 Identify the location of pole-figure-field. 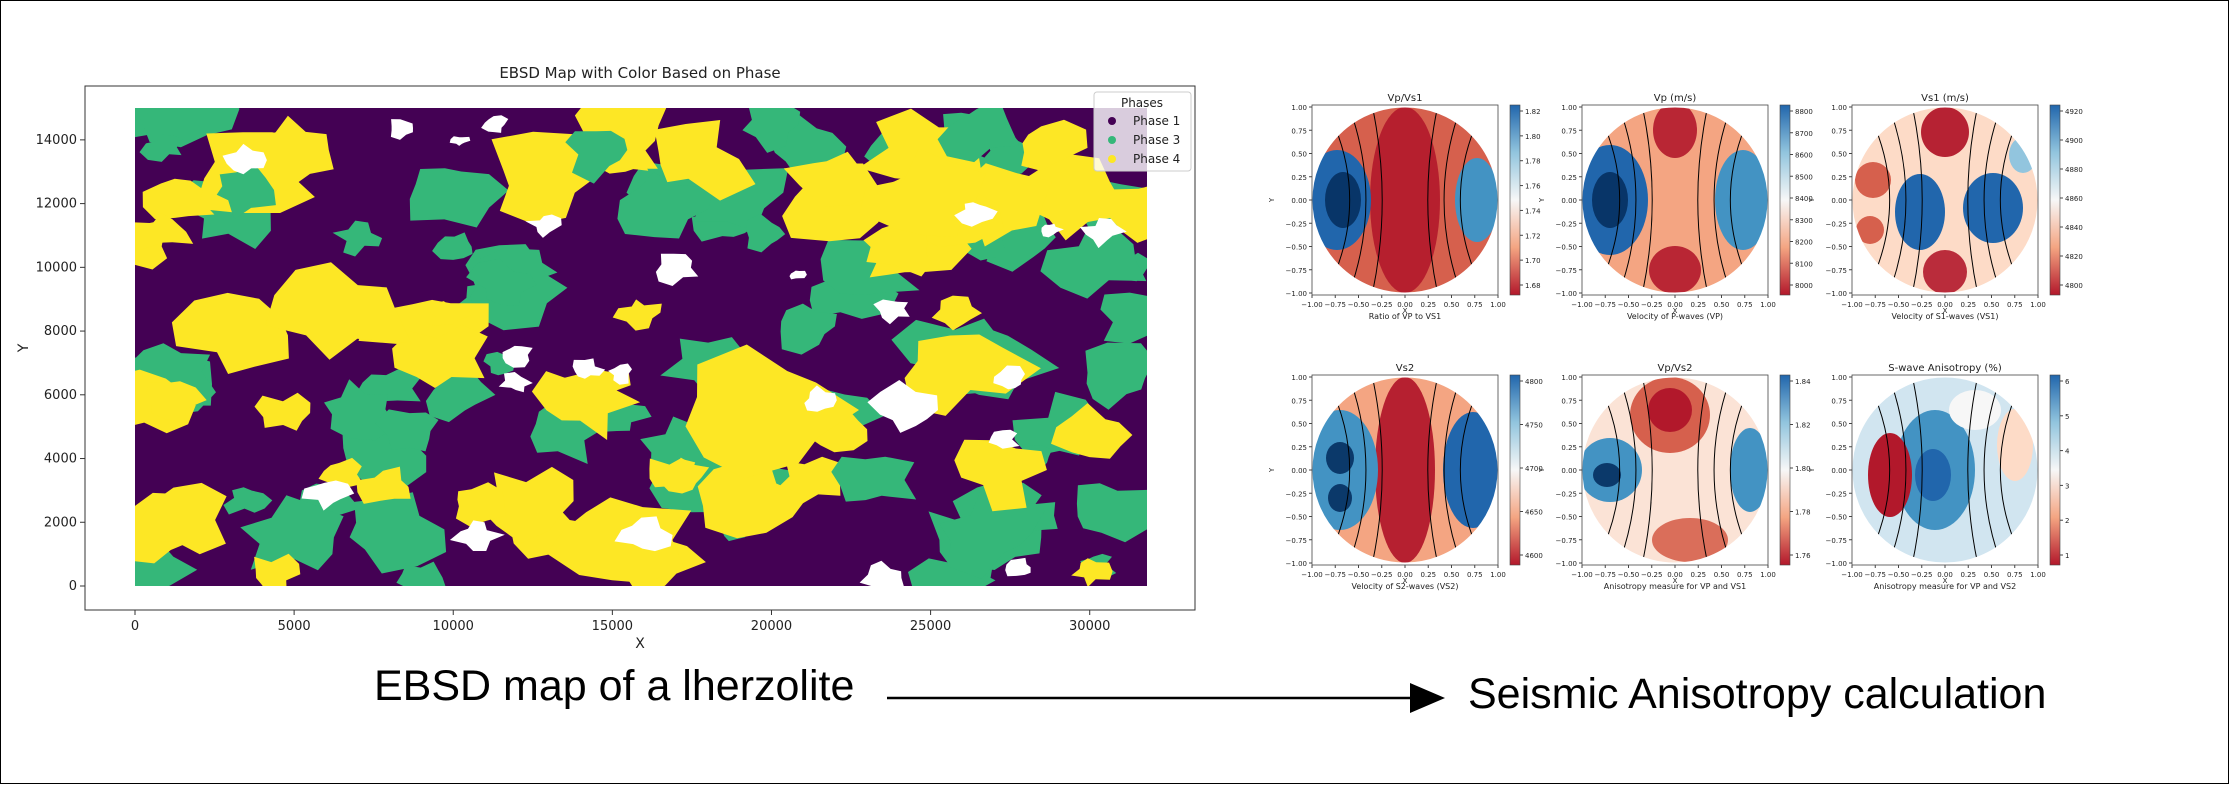
(1945, 470).